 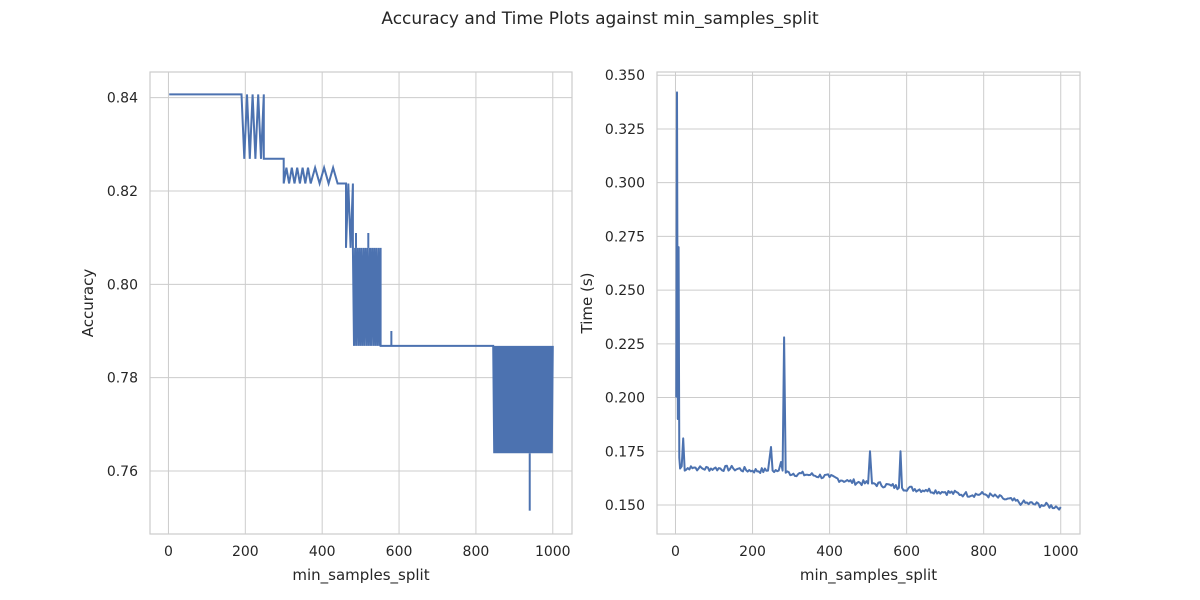 I want to click on y-axis-label: Accuracy, so click(x=88, y=303).